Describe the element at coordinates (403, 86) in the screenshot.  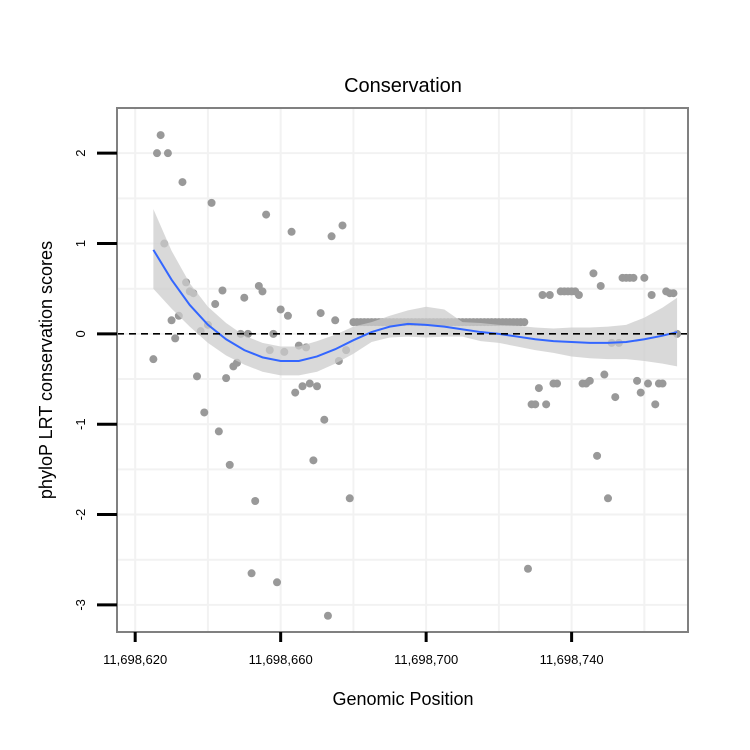
I see `chart-title: Conservation` at that location.